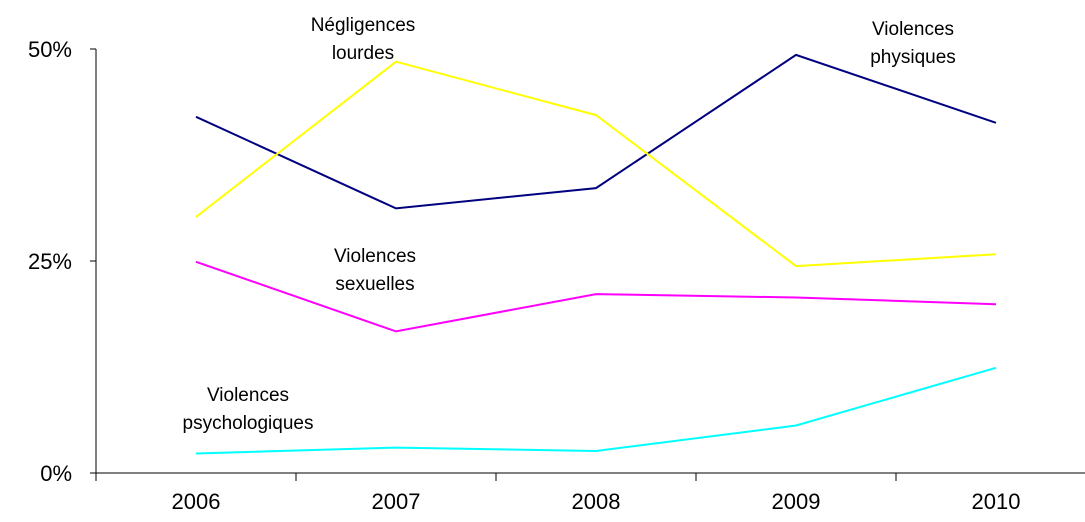 The height and width of the screenshot is (522, 1085). I want to click on series-label: physiques, so click(913, 57).